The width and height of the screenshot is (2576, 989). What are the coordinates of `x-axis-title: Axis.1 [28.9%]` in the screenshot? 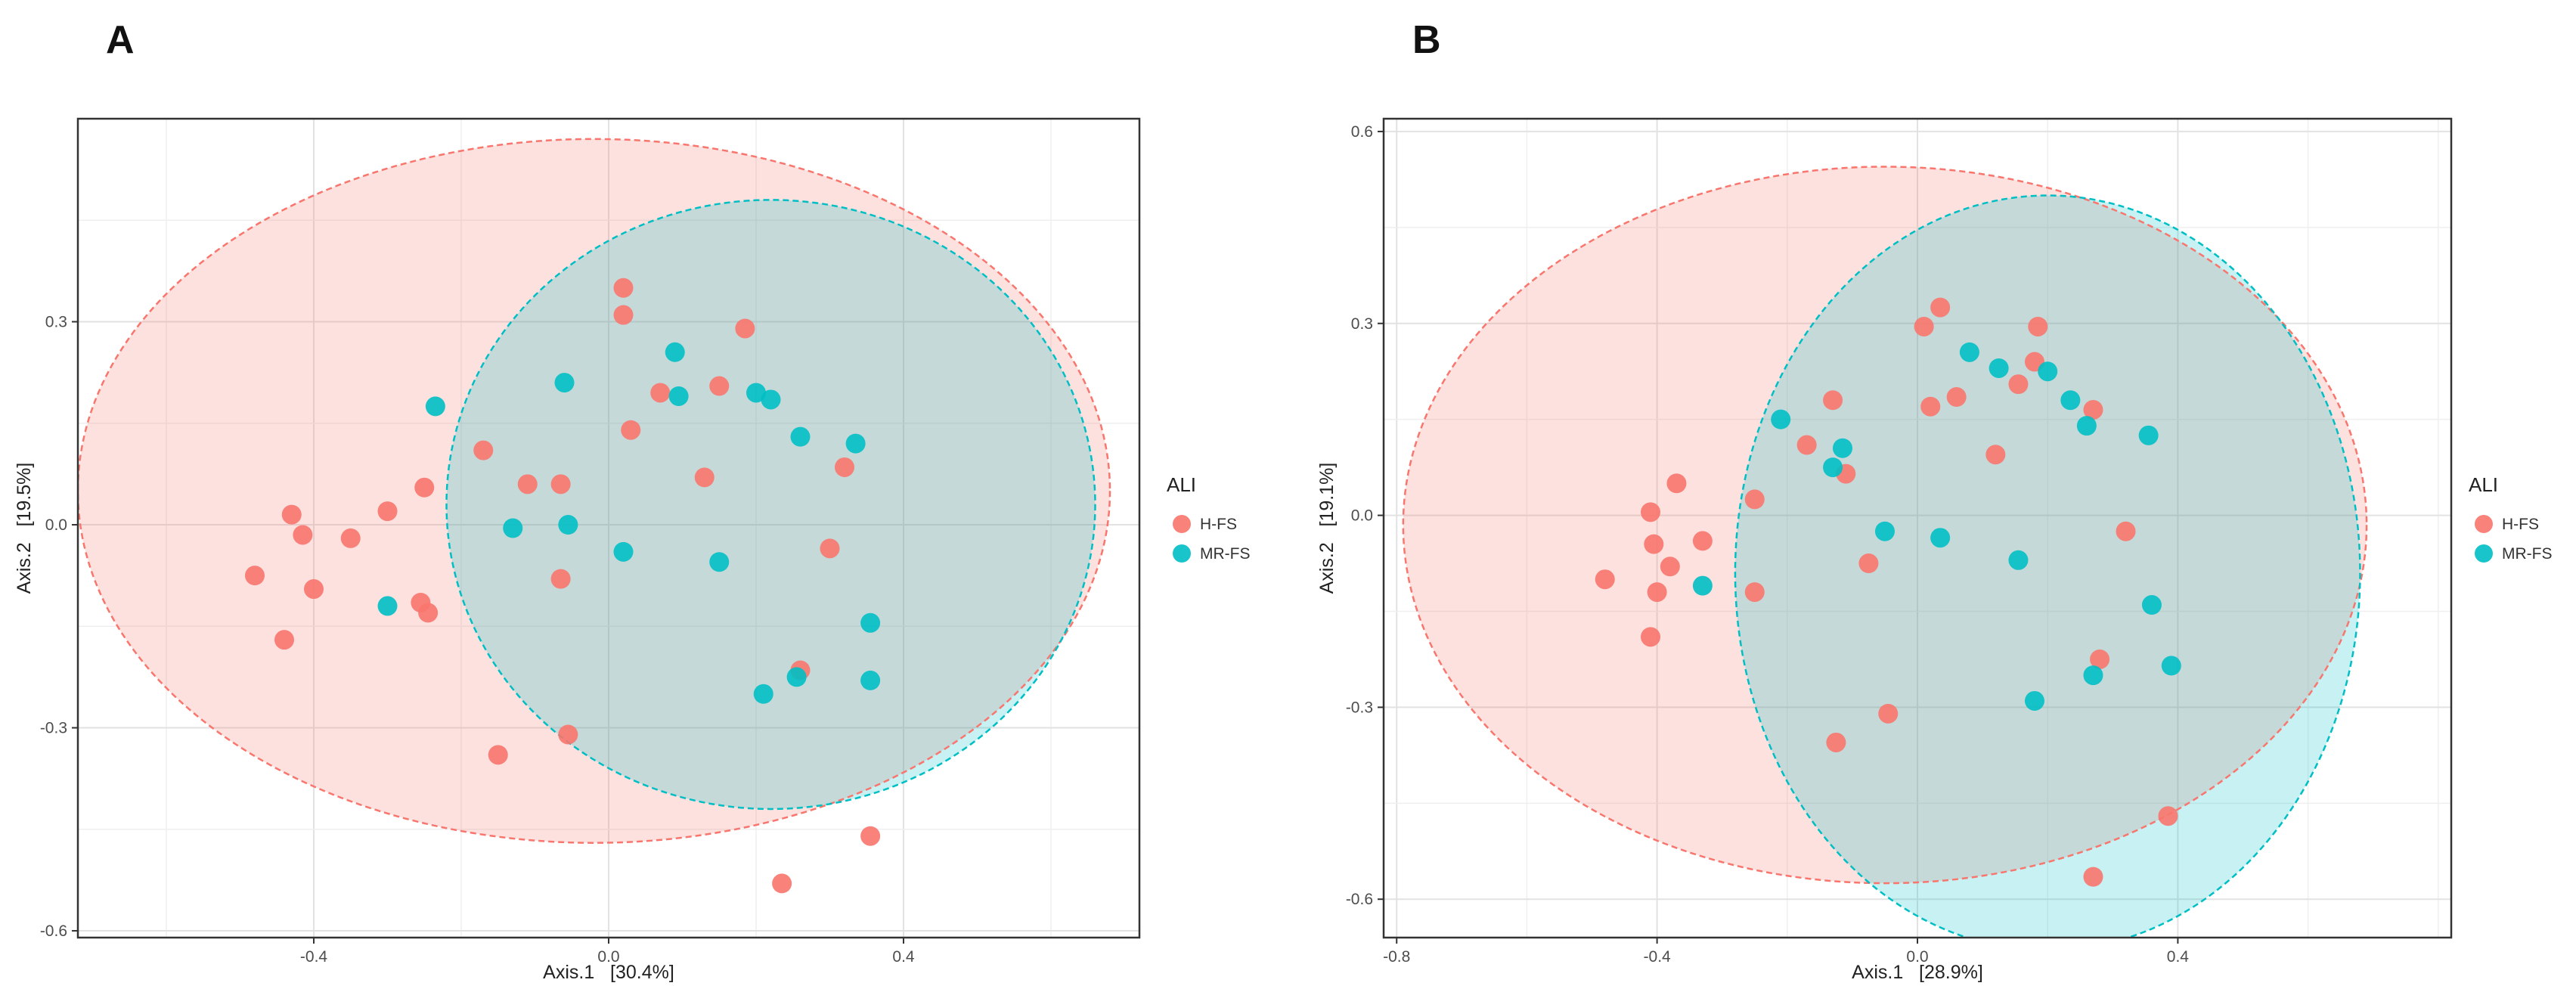 It's located at (1918, 972).